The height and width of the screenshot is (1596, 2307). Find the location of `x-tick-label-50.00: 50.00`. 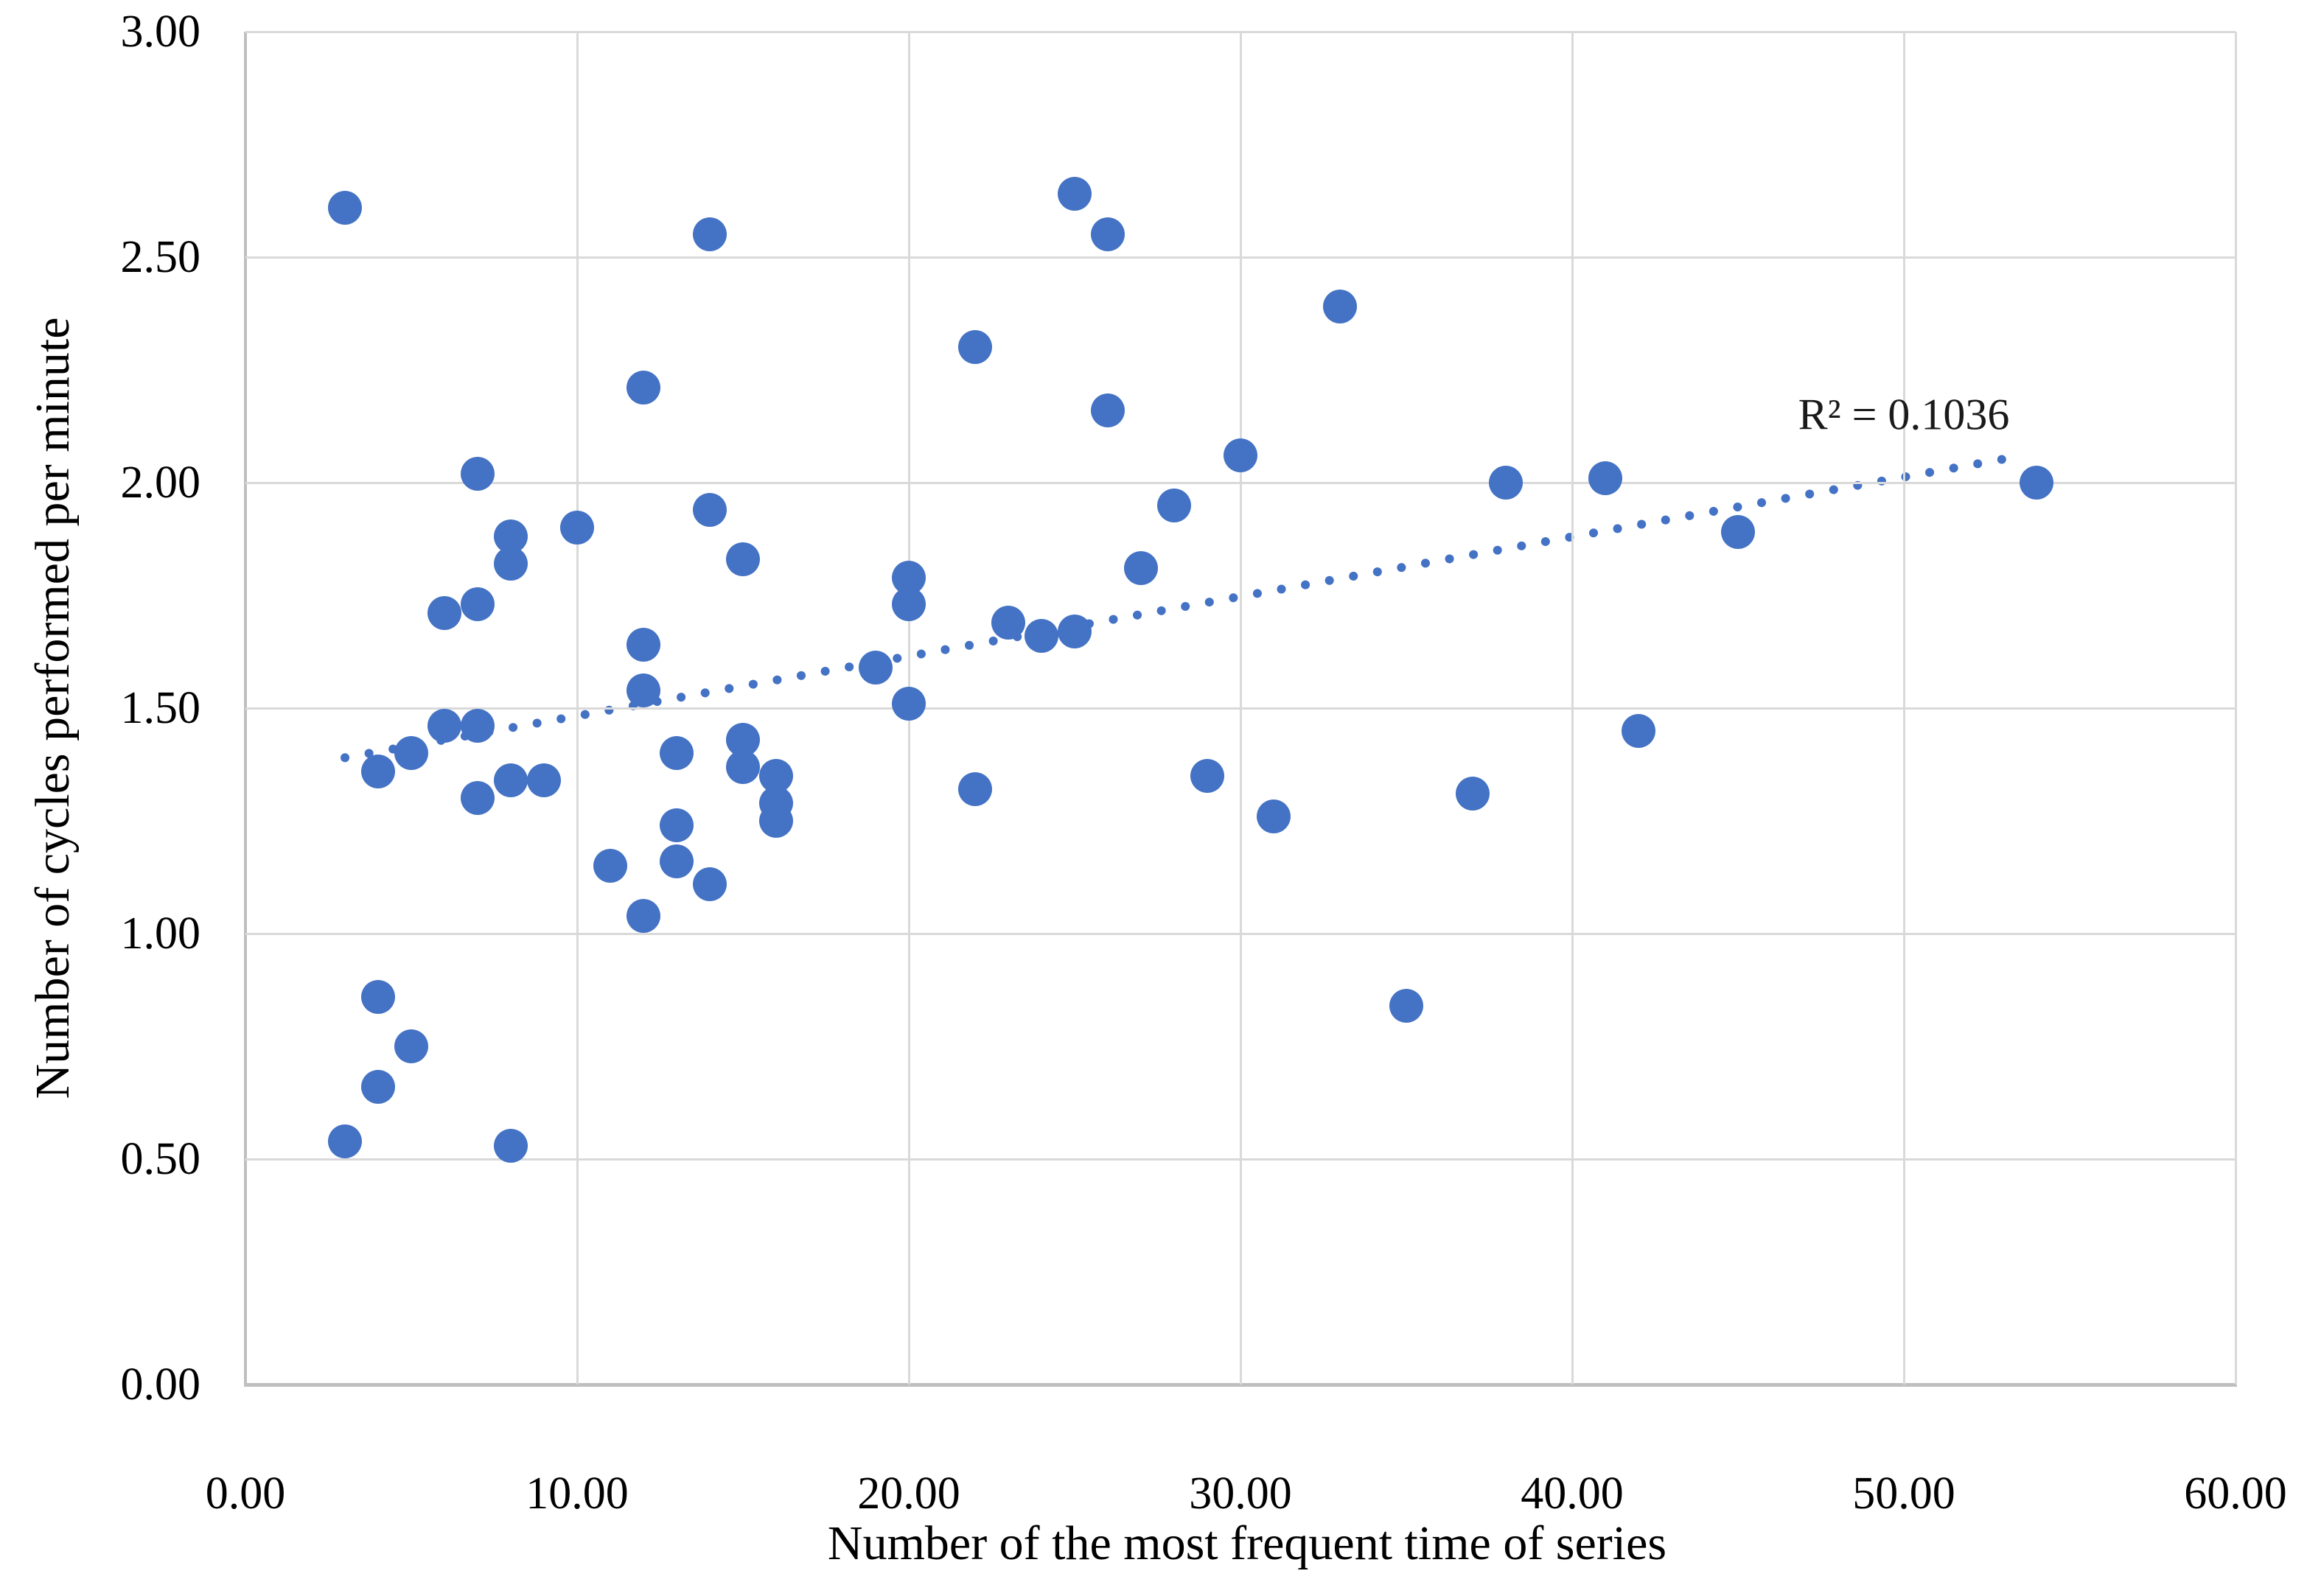

x-tick-label-50.00: 50.00 is located at coordinates (1904, 1494).